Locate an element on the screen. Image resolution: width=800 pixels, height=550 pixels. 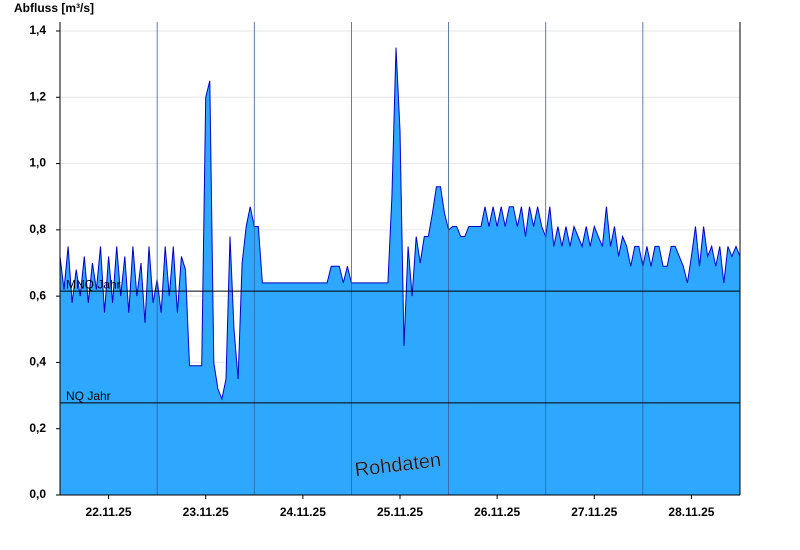
reference-label: NQ Jahr is located at coordinates (88, 396).